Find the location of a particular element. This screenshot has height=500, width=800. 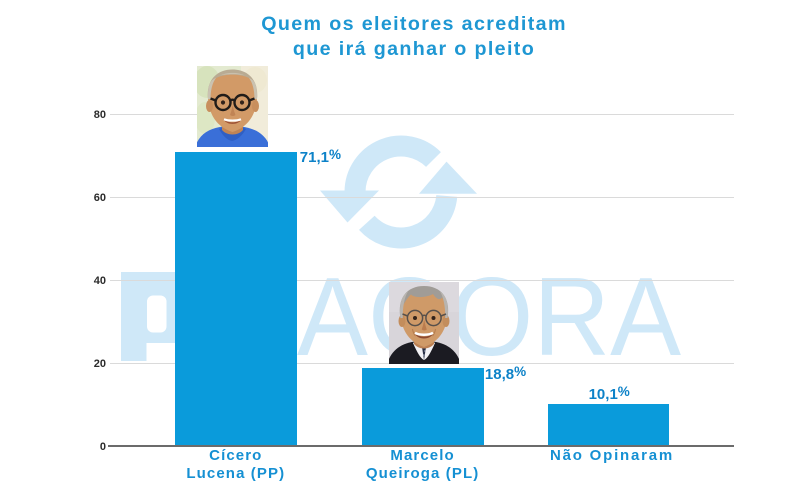

svg-text: AGORA is located at coordinates (489, 317).